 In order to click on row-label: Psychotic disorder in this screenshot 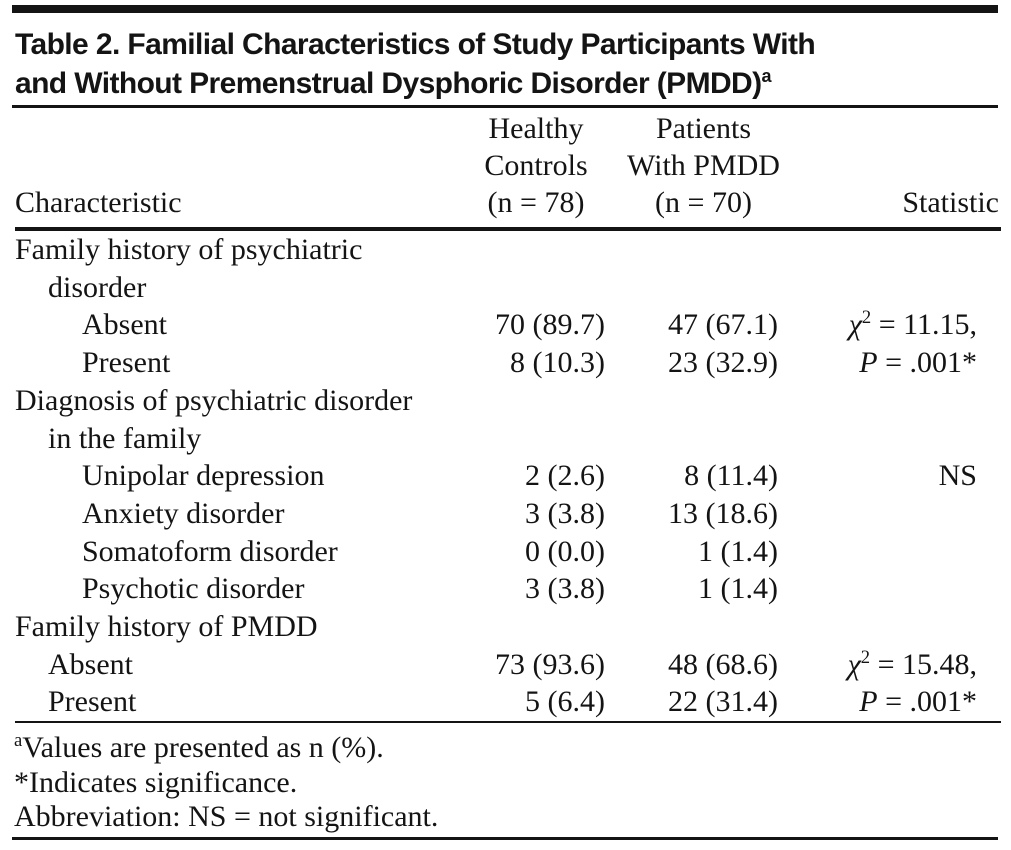, I will do `click(193, 589)`.